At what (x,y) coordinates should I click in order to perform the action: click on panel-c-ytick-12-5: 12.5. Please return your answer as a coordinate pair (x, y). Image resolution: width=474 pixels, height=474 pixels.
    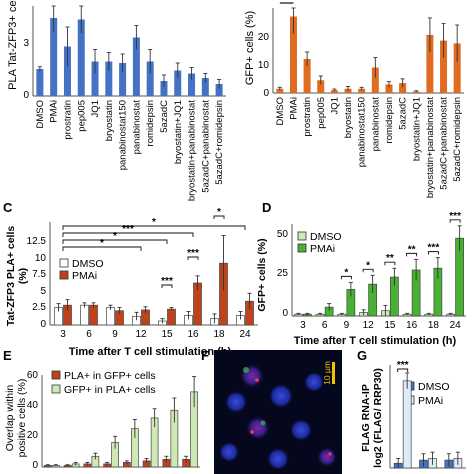
    Looking at the image, I should click on (37, 241).